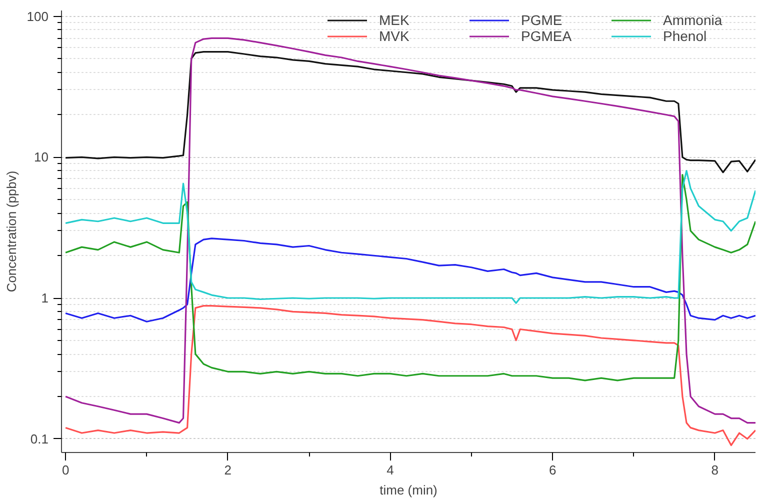 This screenshot has height=500, width=761. What do you see at coordinates (66, 470) in the screenshot?
I see `x-tick-label: 0` at bounding box center [66, 470].